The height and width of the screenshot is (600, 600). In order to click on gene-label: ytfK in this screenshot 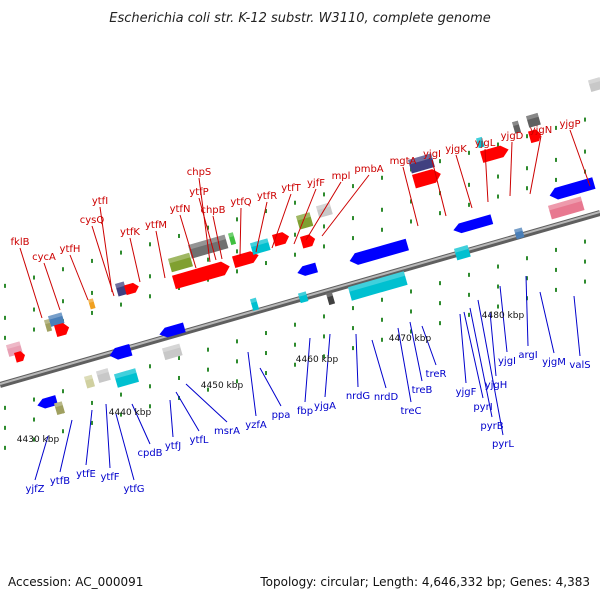, I will do `click(130, 232)`.